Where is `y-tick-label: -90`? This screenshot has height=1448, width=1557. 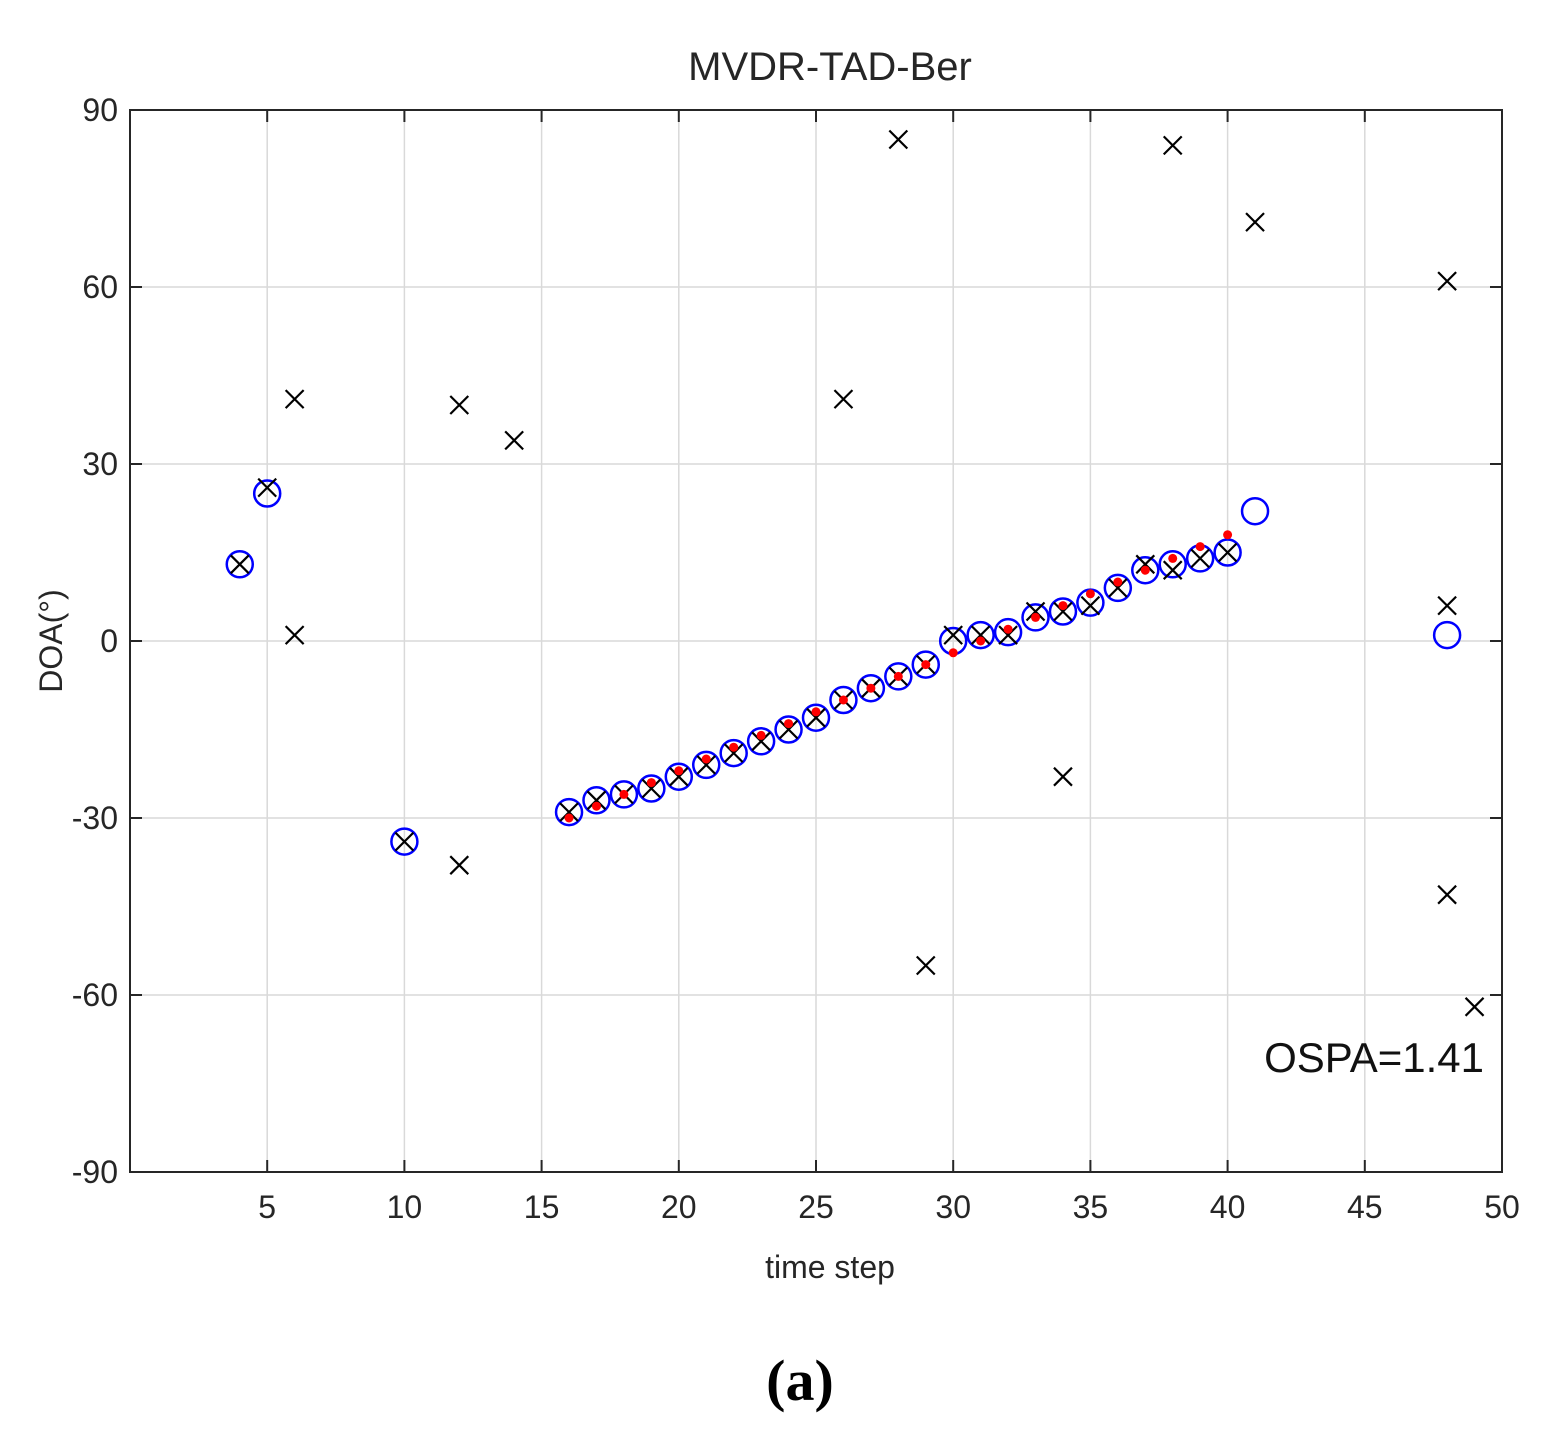
y-tick-label: -90 is located at coordinates (95, 1172).